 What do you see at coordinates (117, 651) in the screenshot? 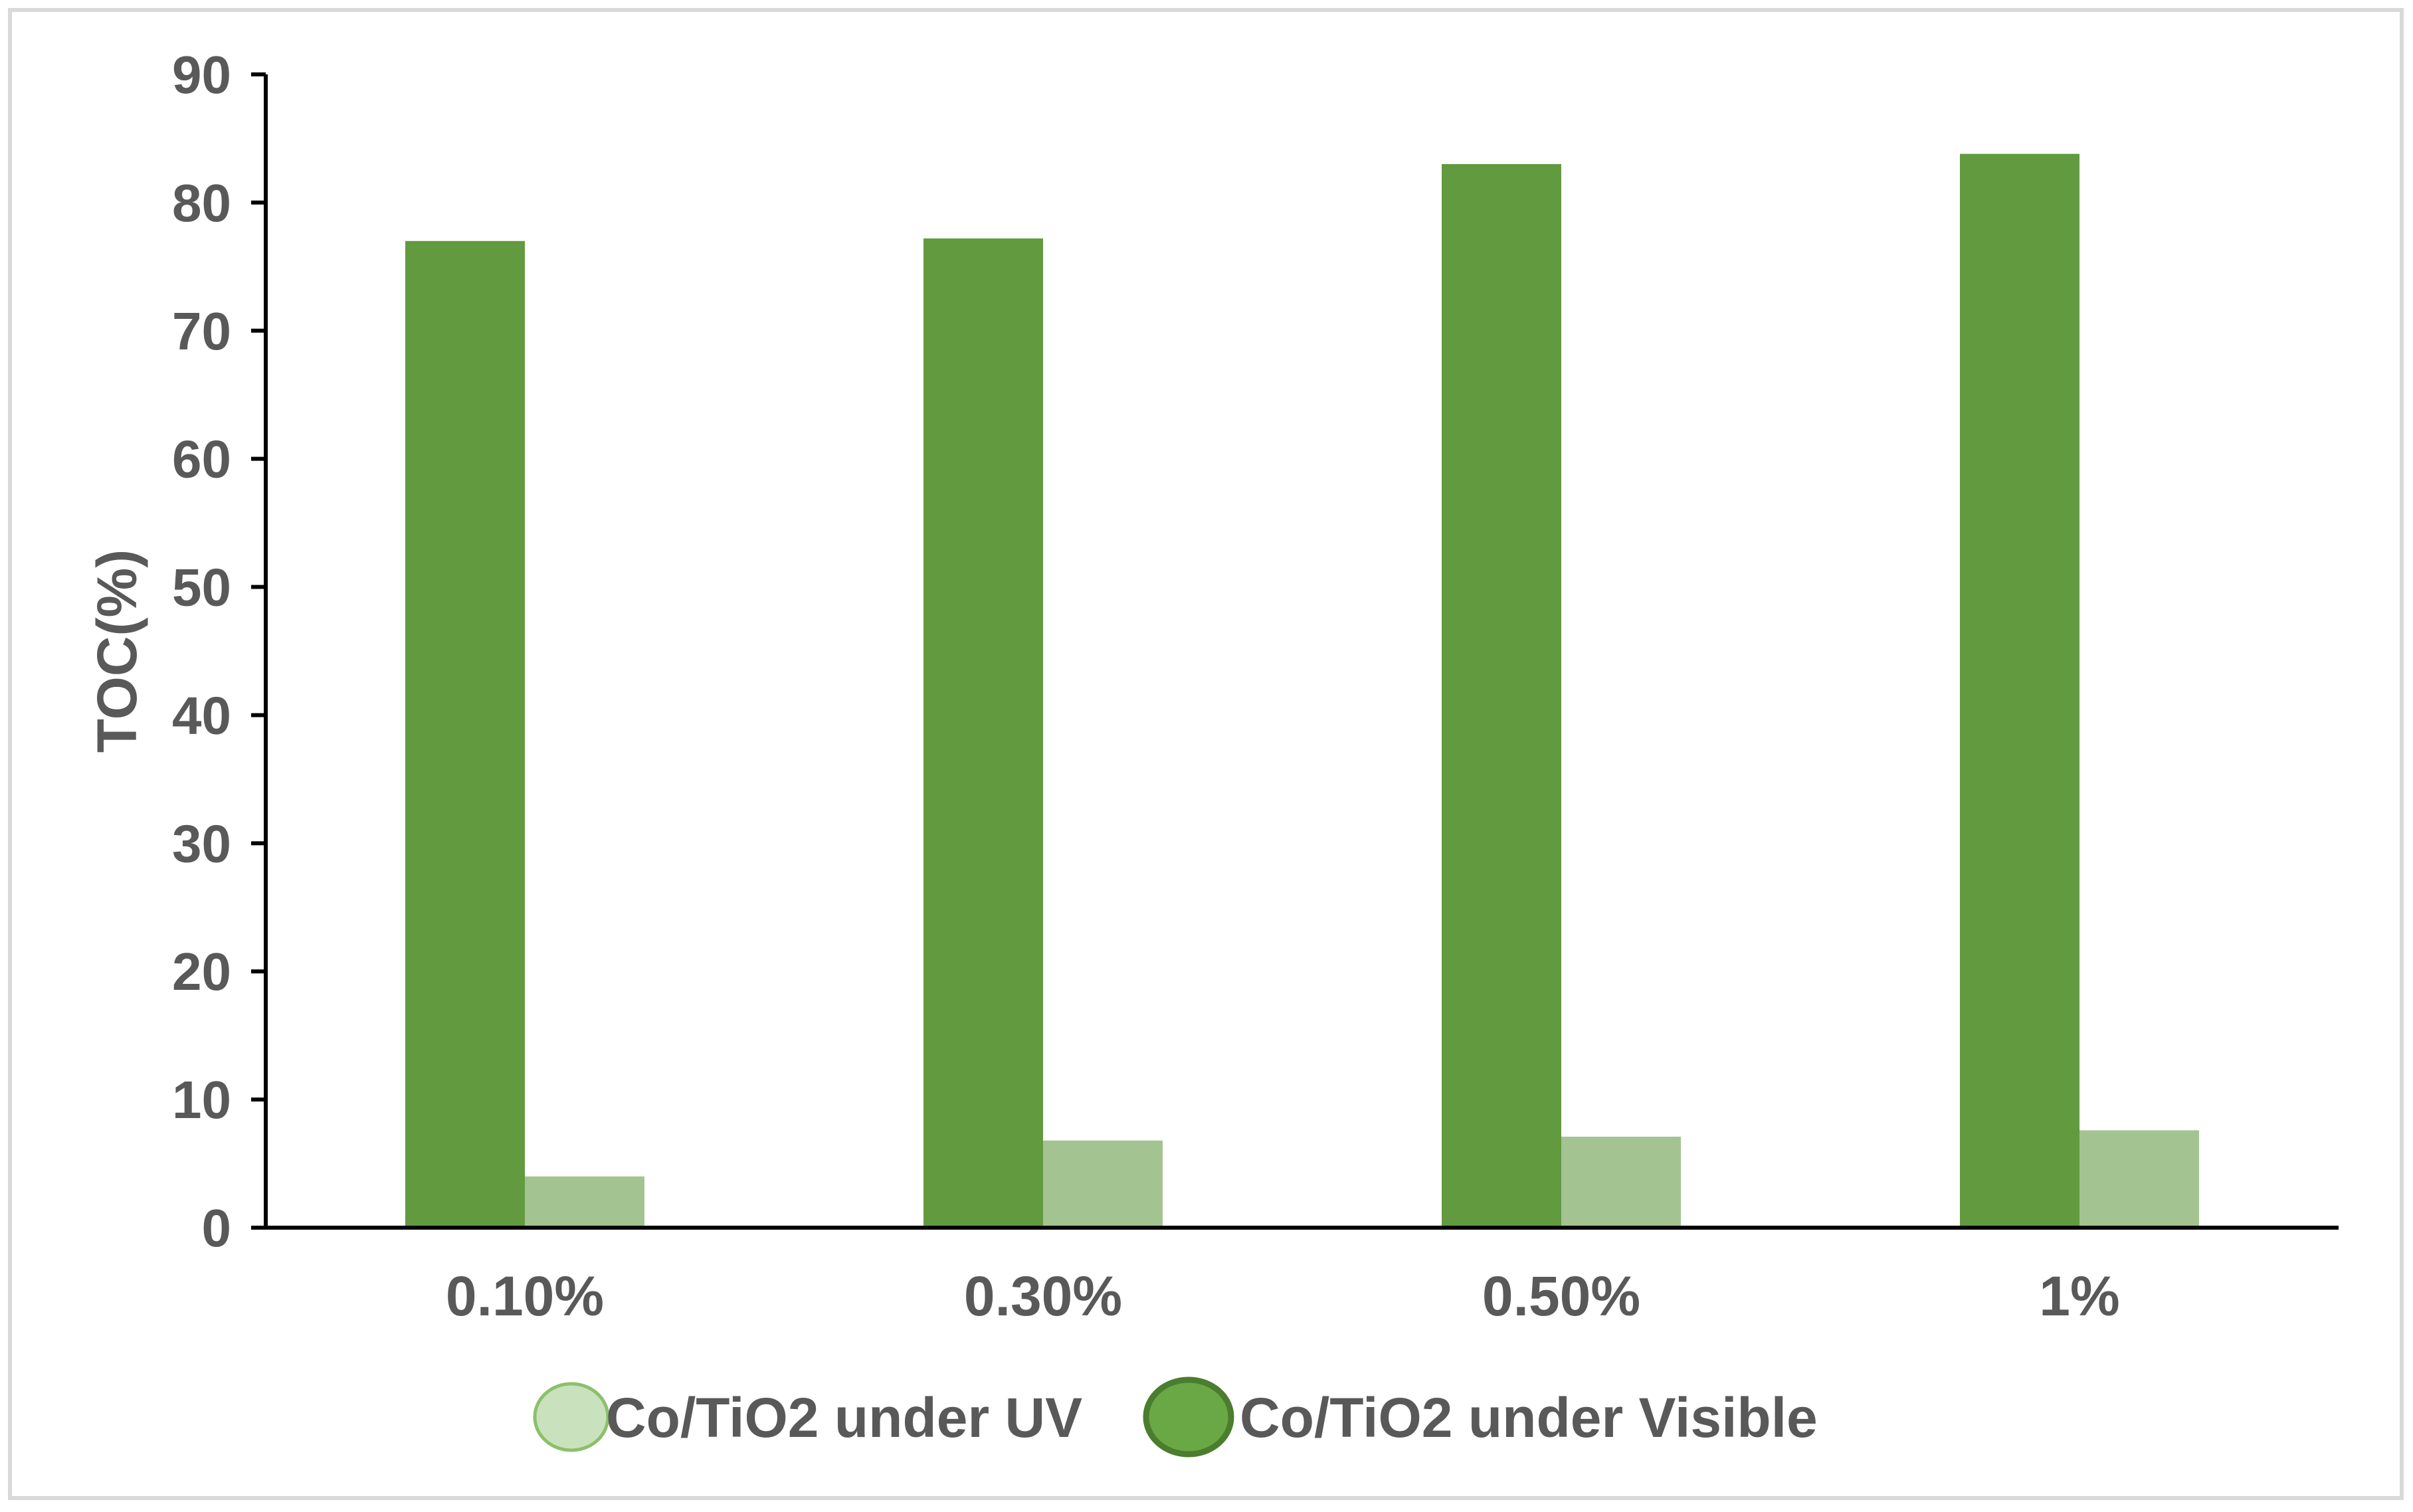
I see `y-axis-label: TOC(%)` at bounding box center [117, 651].